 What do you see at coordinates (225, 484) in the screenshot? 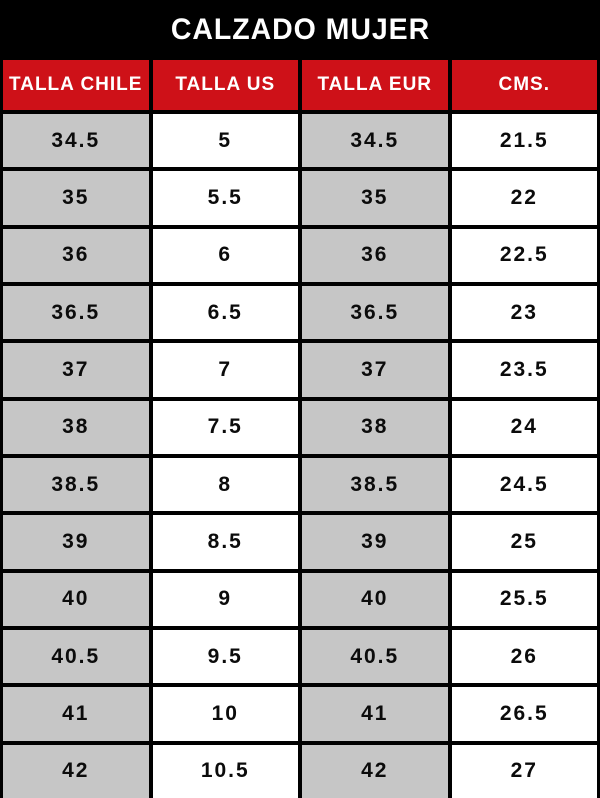
I see `size-cell: 8` at bounding box center [225, 484].